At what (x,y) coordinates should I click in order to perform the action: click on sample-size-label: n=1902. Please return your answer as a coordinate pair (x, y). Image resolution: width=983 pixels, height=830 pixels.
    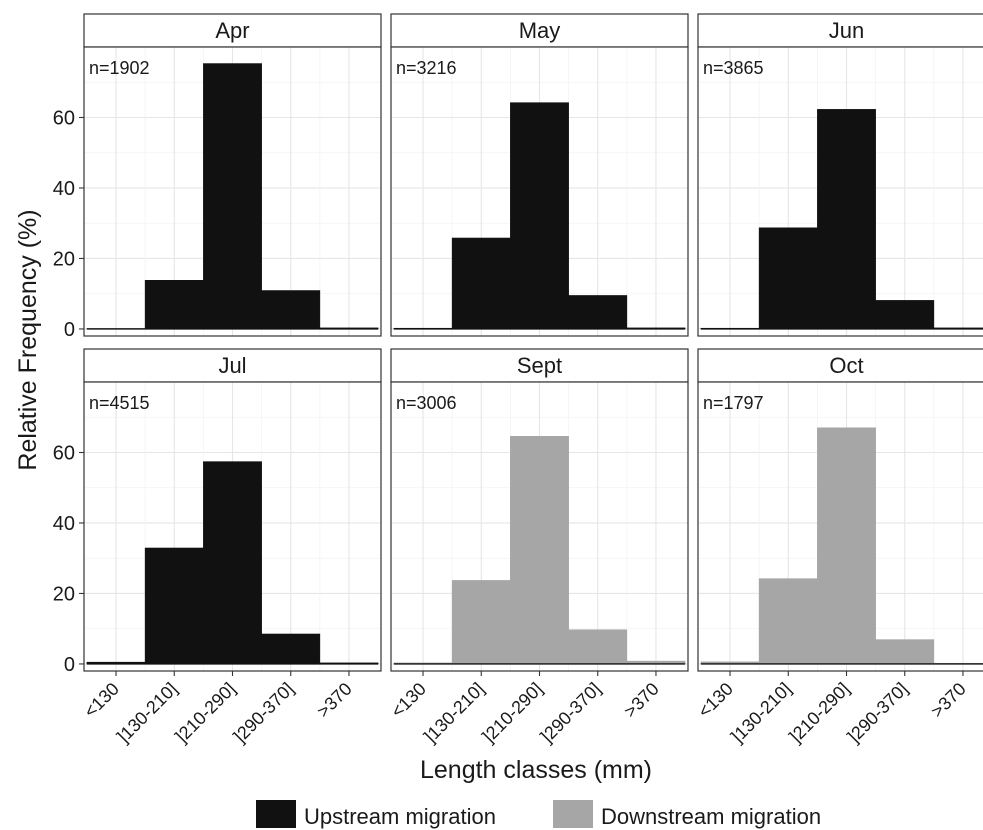
    Looking at the image, I should click on (119, 68).